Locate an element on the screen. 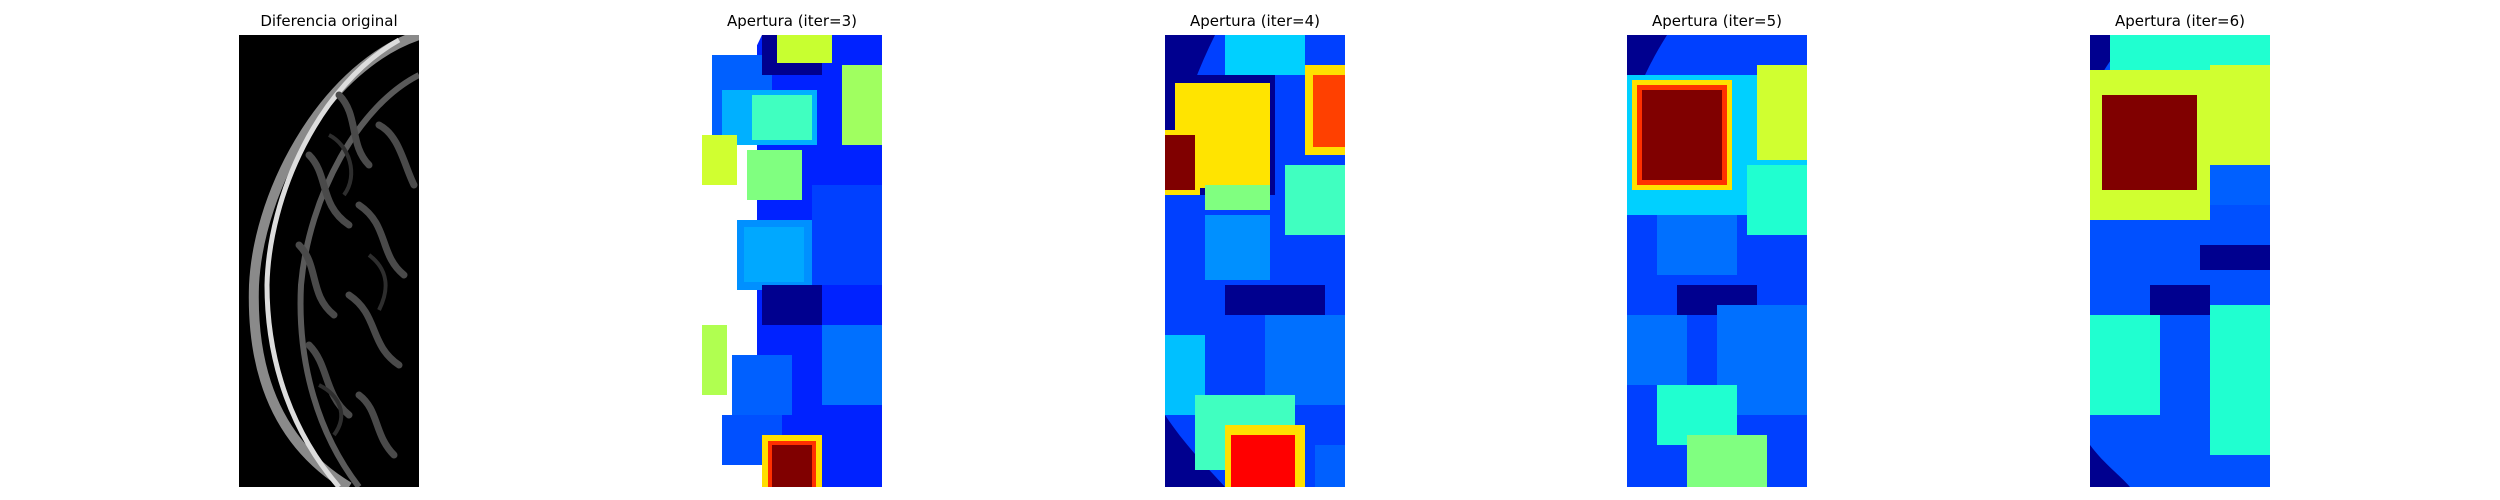 This screenshot has width=2500, height=500. opening-iter-6-image is located at coordinates (2180, 261).